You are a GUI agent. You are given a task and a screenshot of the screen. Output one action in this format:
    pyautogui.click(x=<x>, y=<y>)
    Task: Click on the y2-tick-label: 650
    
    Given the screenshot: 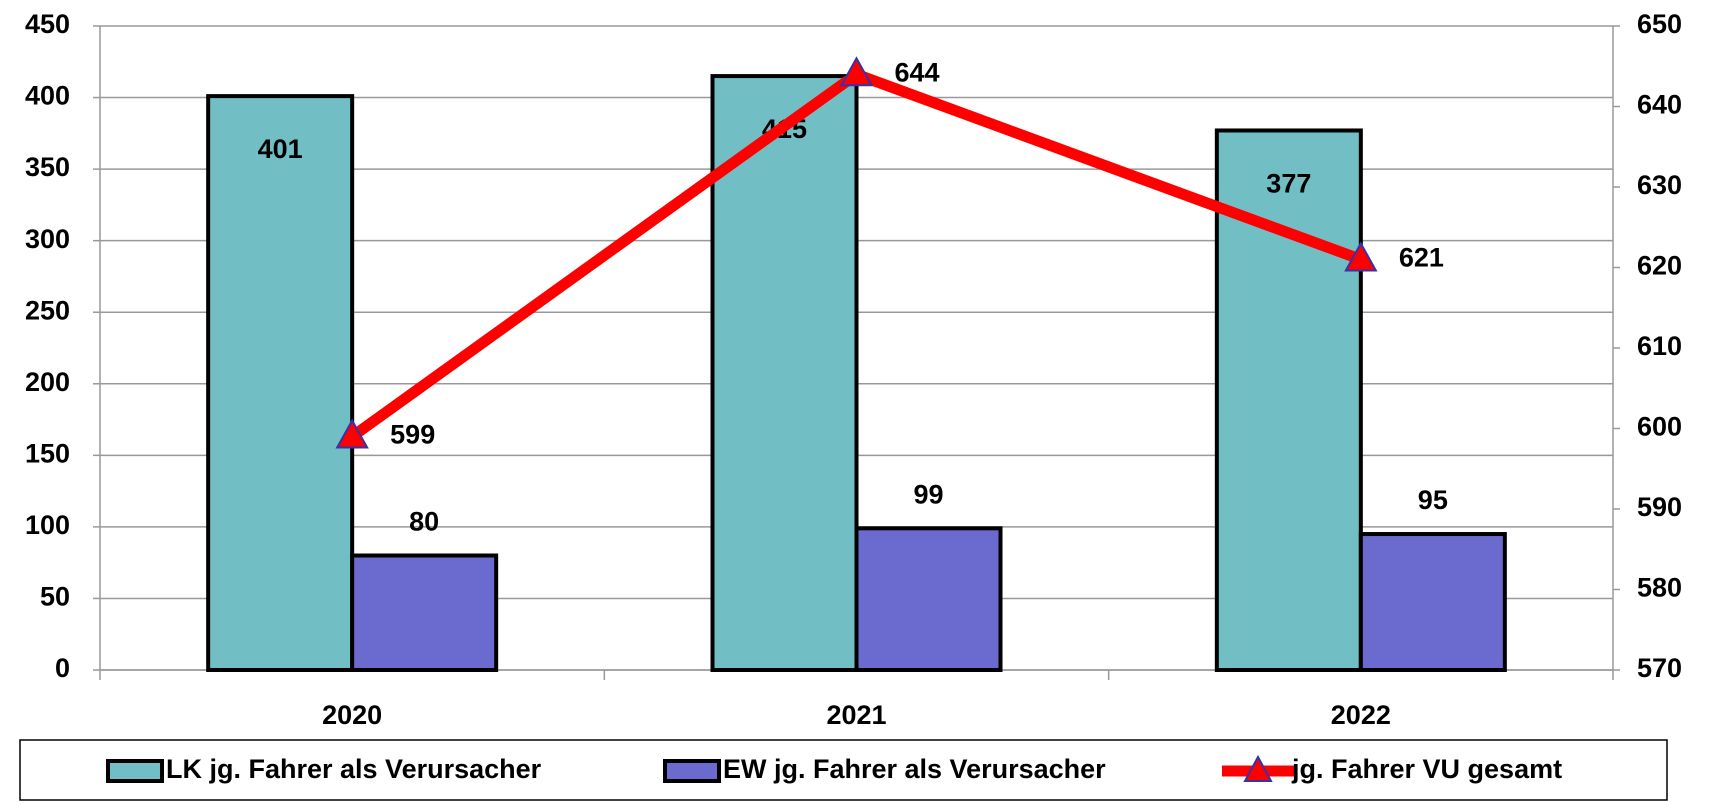 What is the action you would take?
    pyautogui.click(x=1659, y=24)
    